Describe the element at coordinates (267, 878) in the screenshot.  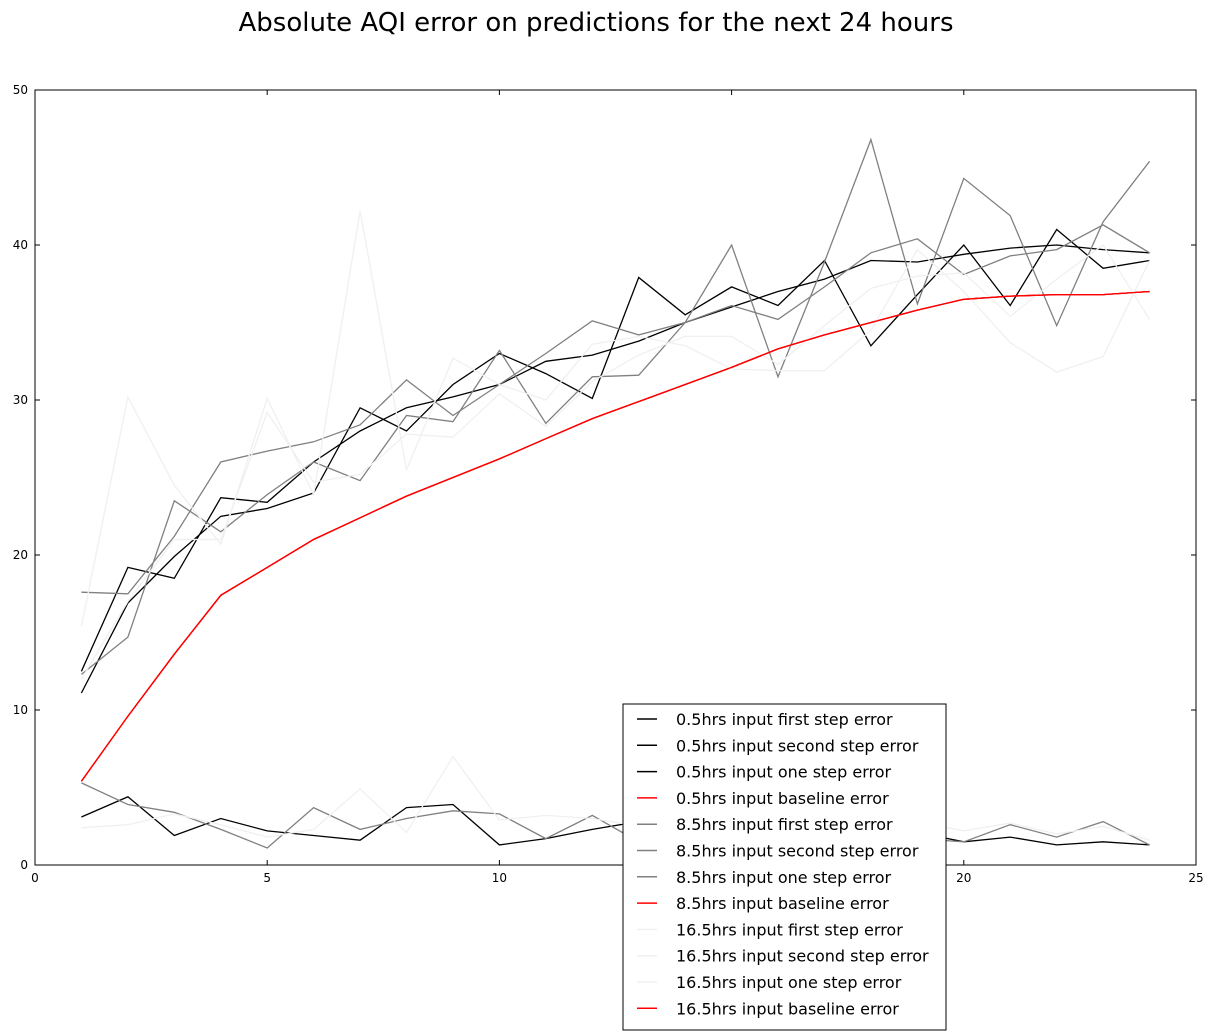
I see `x-tick-label: 5` at that location.